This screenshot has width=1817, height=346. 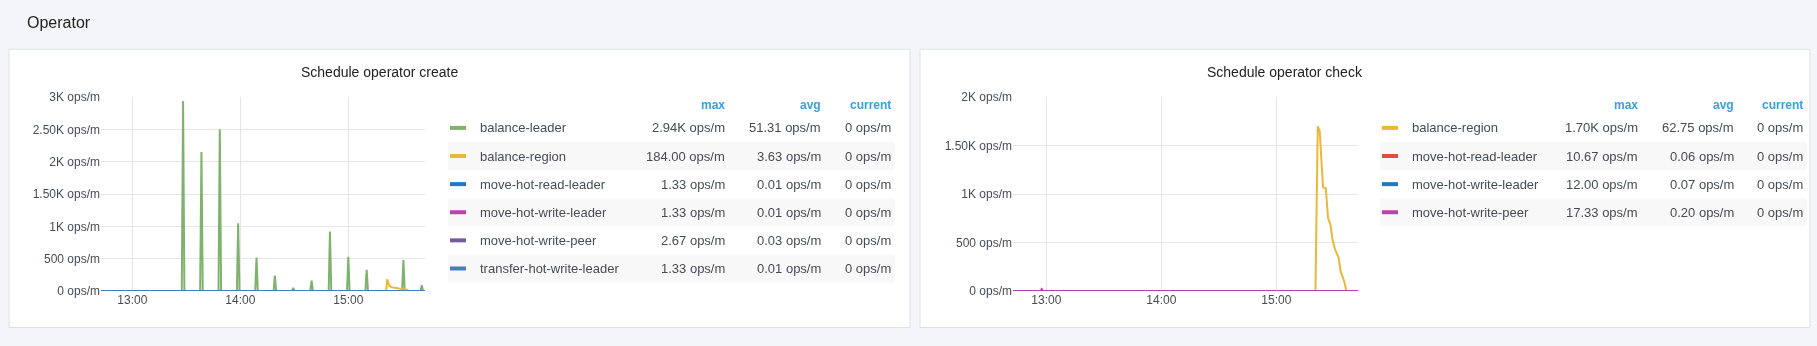 I want to click on text: Operator, so click(x=59, y=22).